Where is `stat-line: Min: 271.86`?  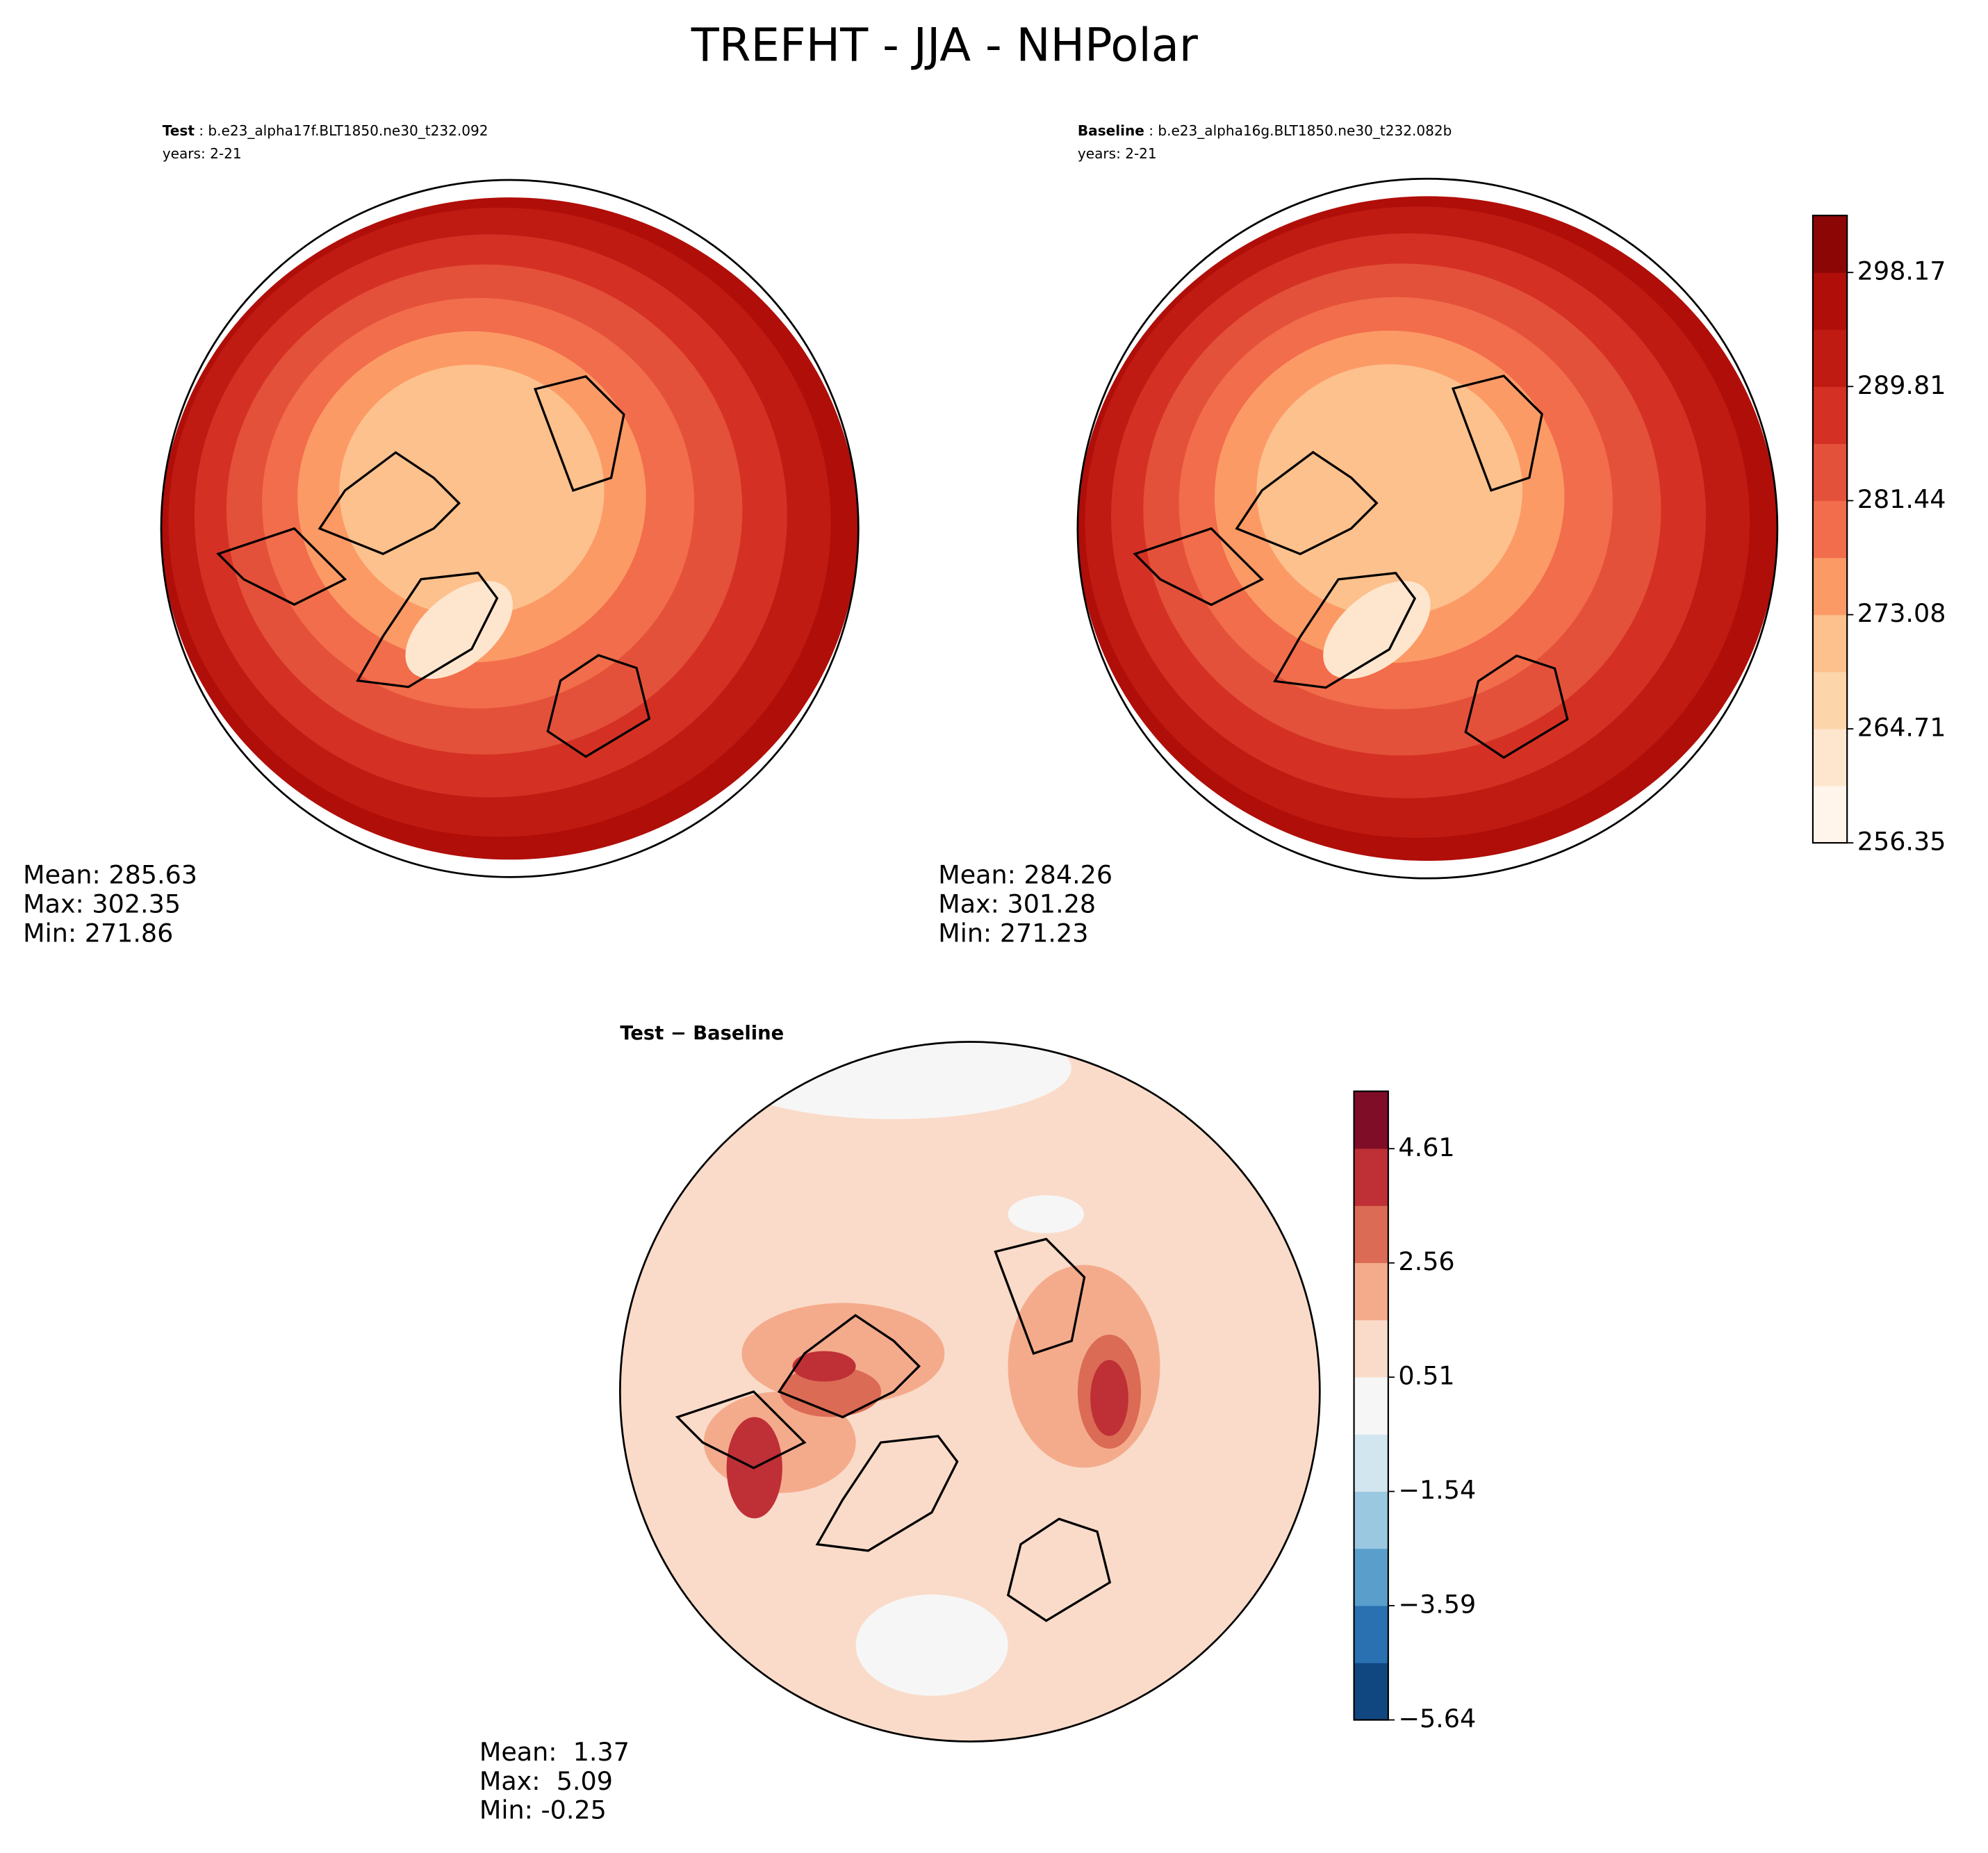
stat-line: Min: 271.86 is located at coordinates (98, 933).